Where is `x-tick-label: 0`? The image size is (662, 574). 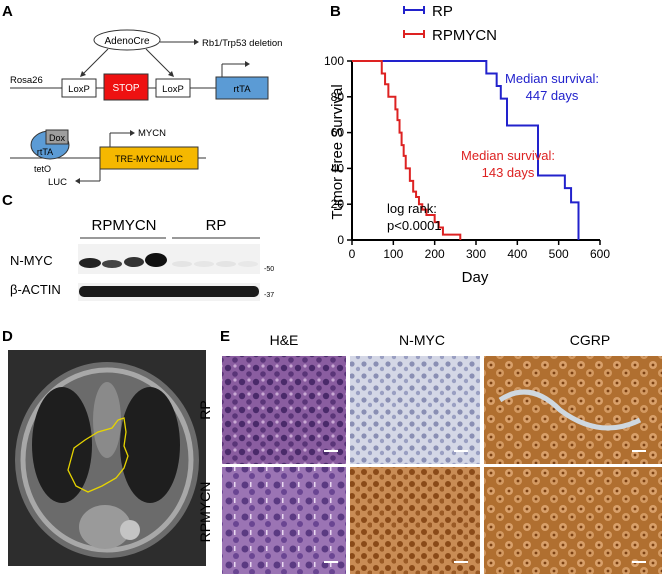
x-tick-label: 0 is located at coordinates (352, 254).